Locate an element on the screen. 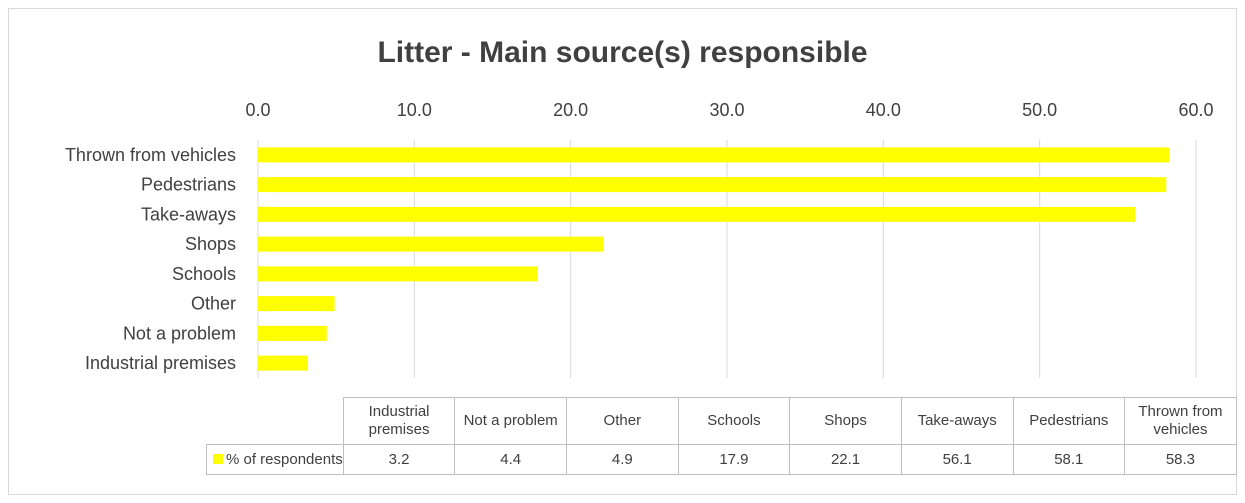  data-table-header-cell: Schools is located at coordinates (734, 421).